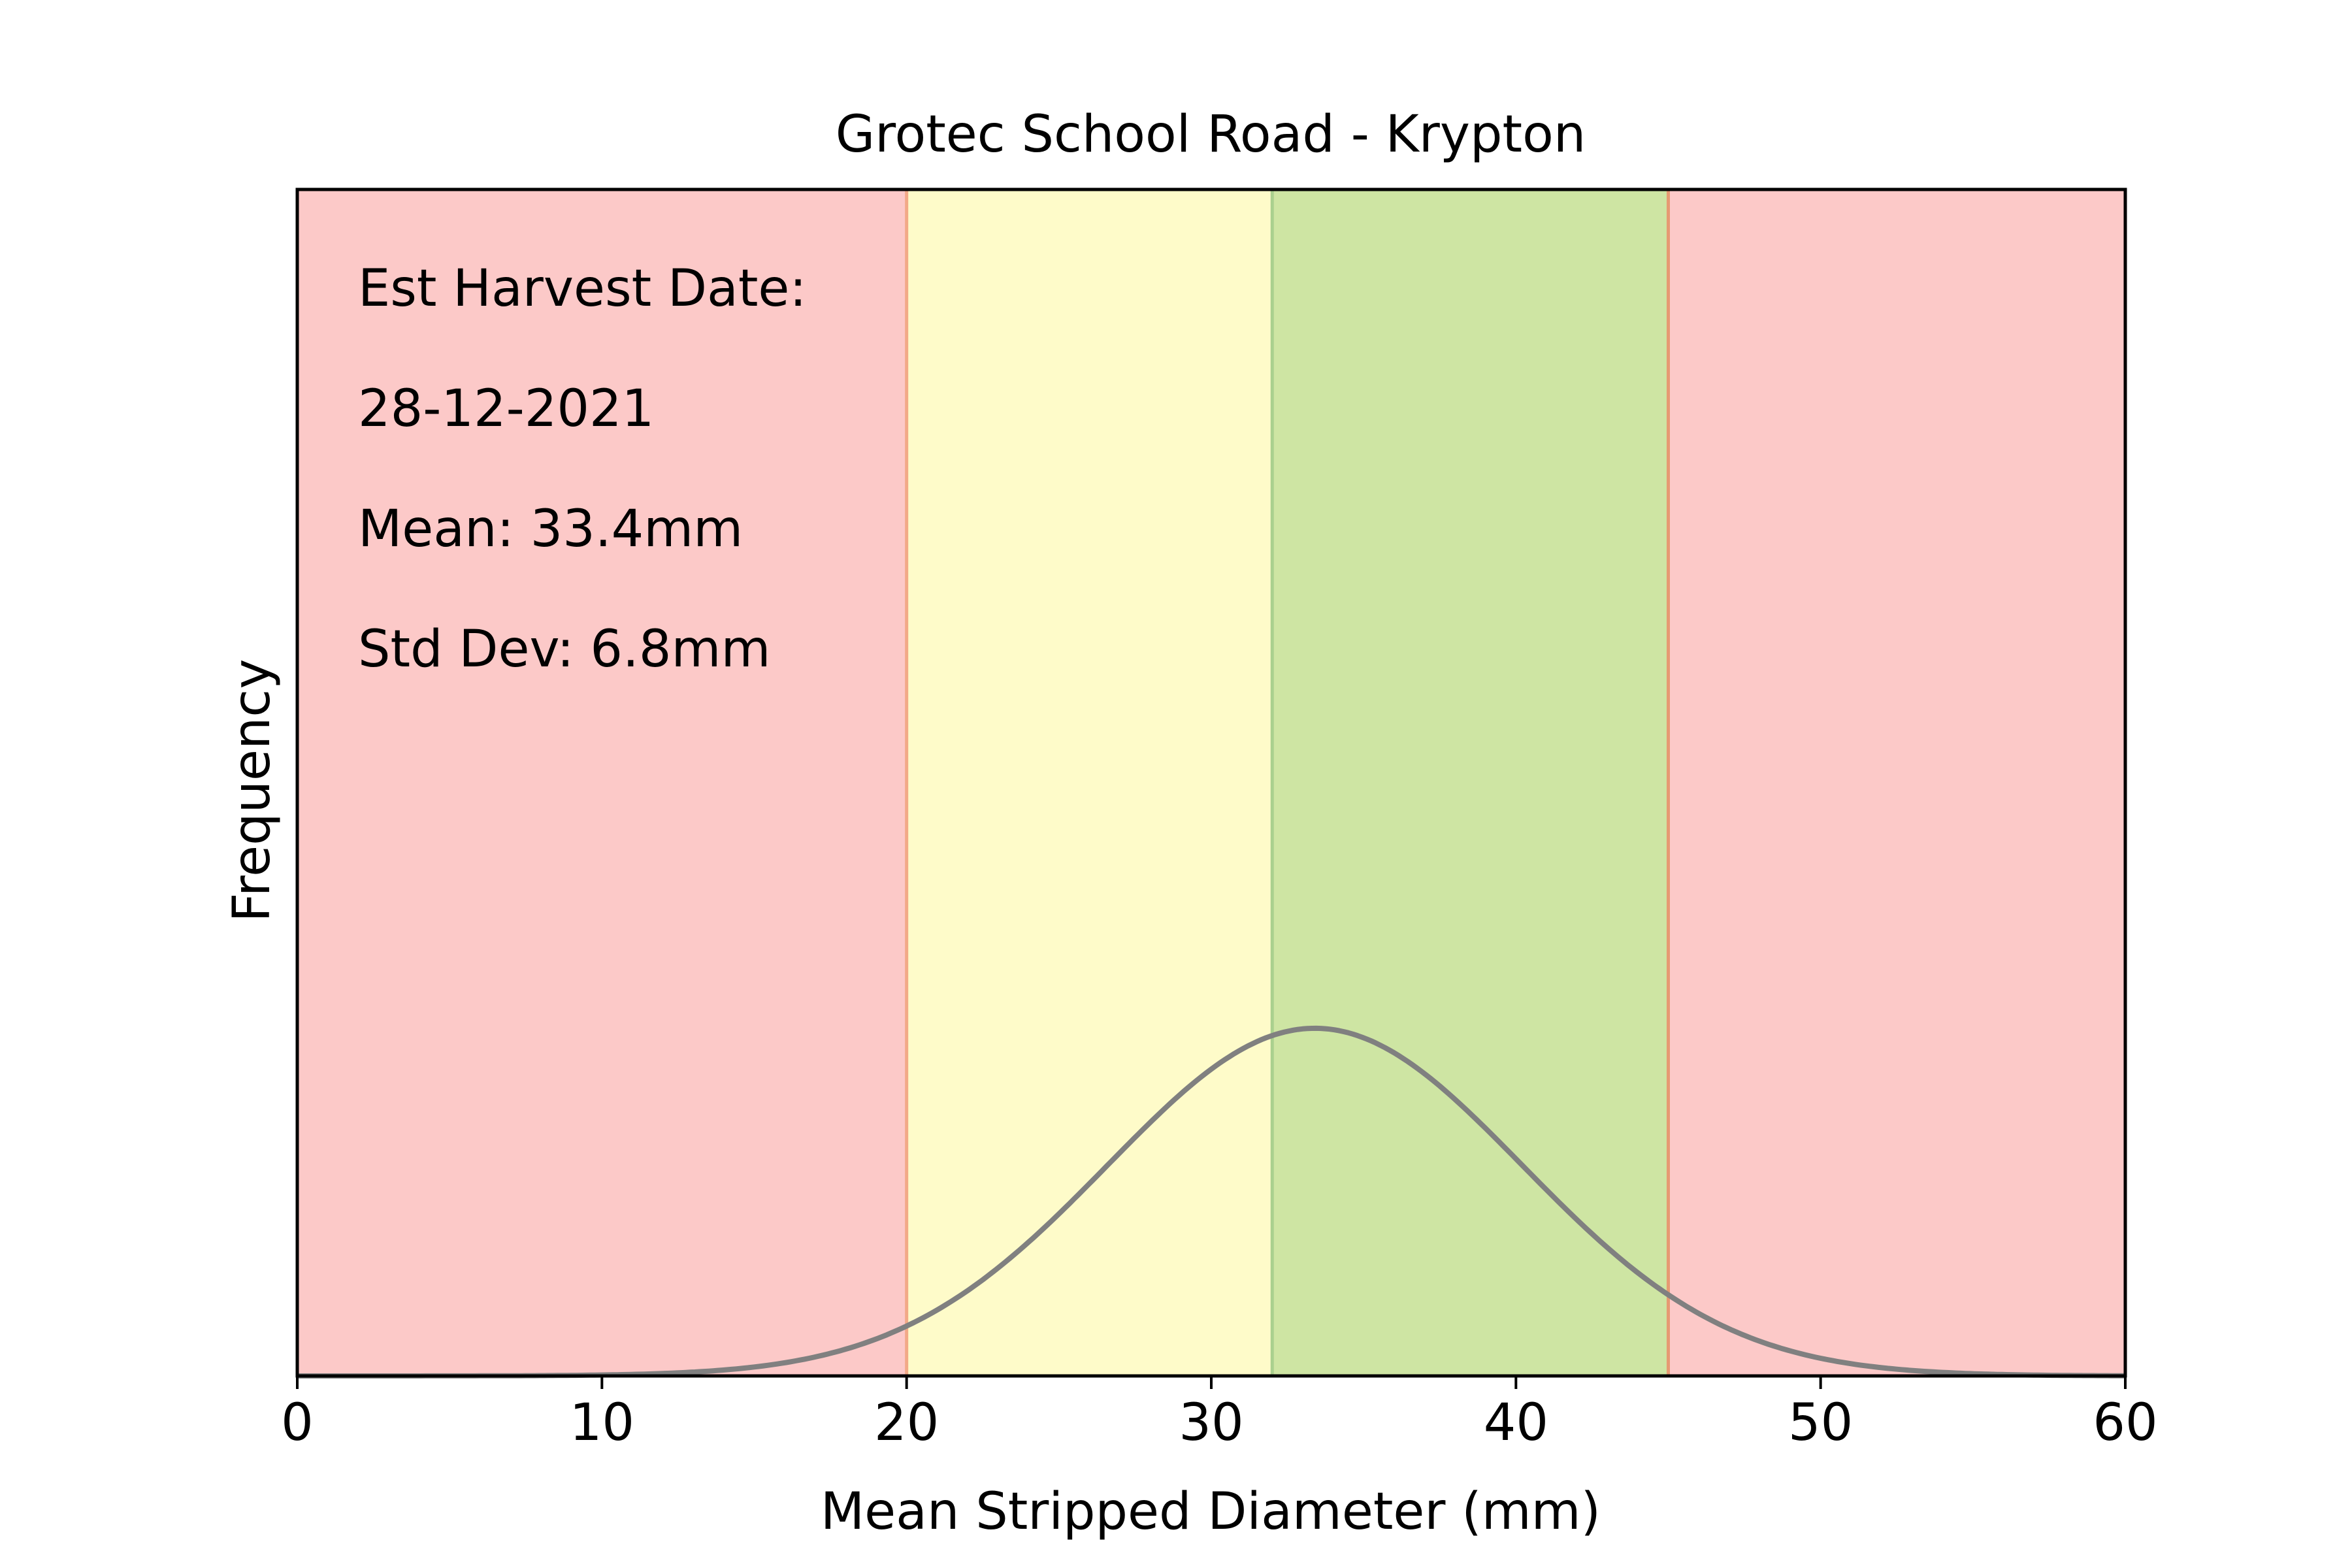  I want to click on x-tick-label-10: 10, so click(602, 1423).